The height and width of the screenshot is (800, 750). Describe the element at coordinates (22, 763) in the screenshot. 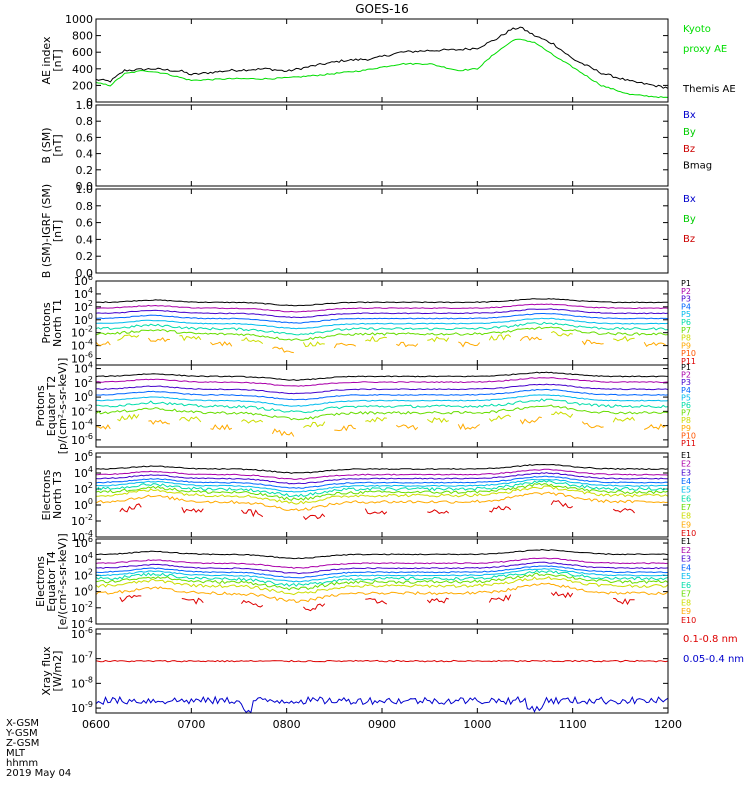

I see `footer-row: hhmm` at that location.